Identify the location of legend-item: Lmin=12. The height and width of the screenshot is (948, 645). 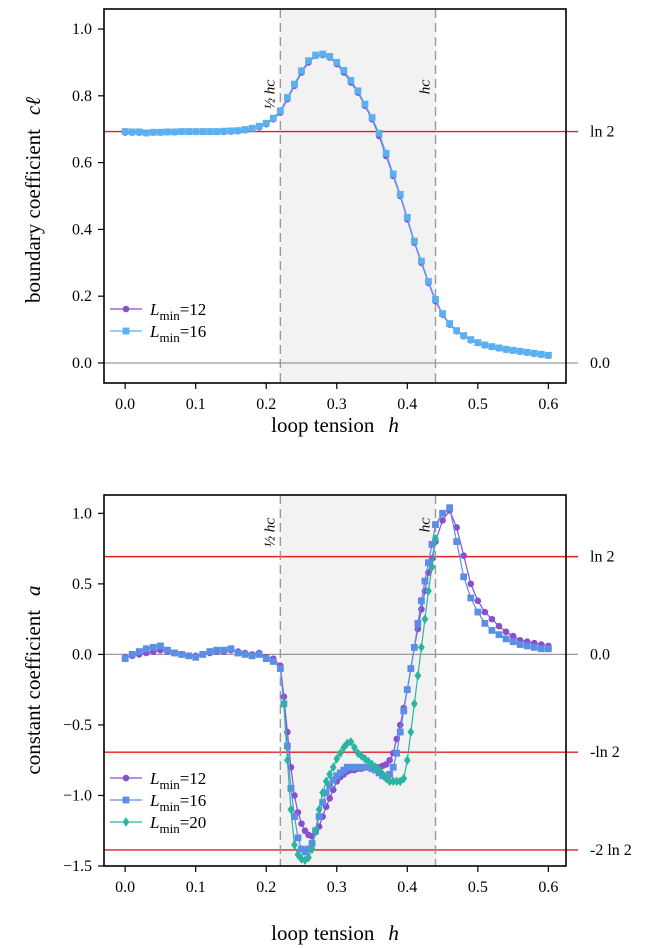
(158, 311).